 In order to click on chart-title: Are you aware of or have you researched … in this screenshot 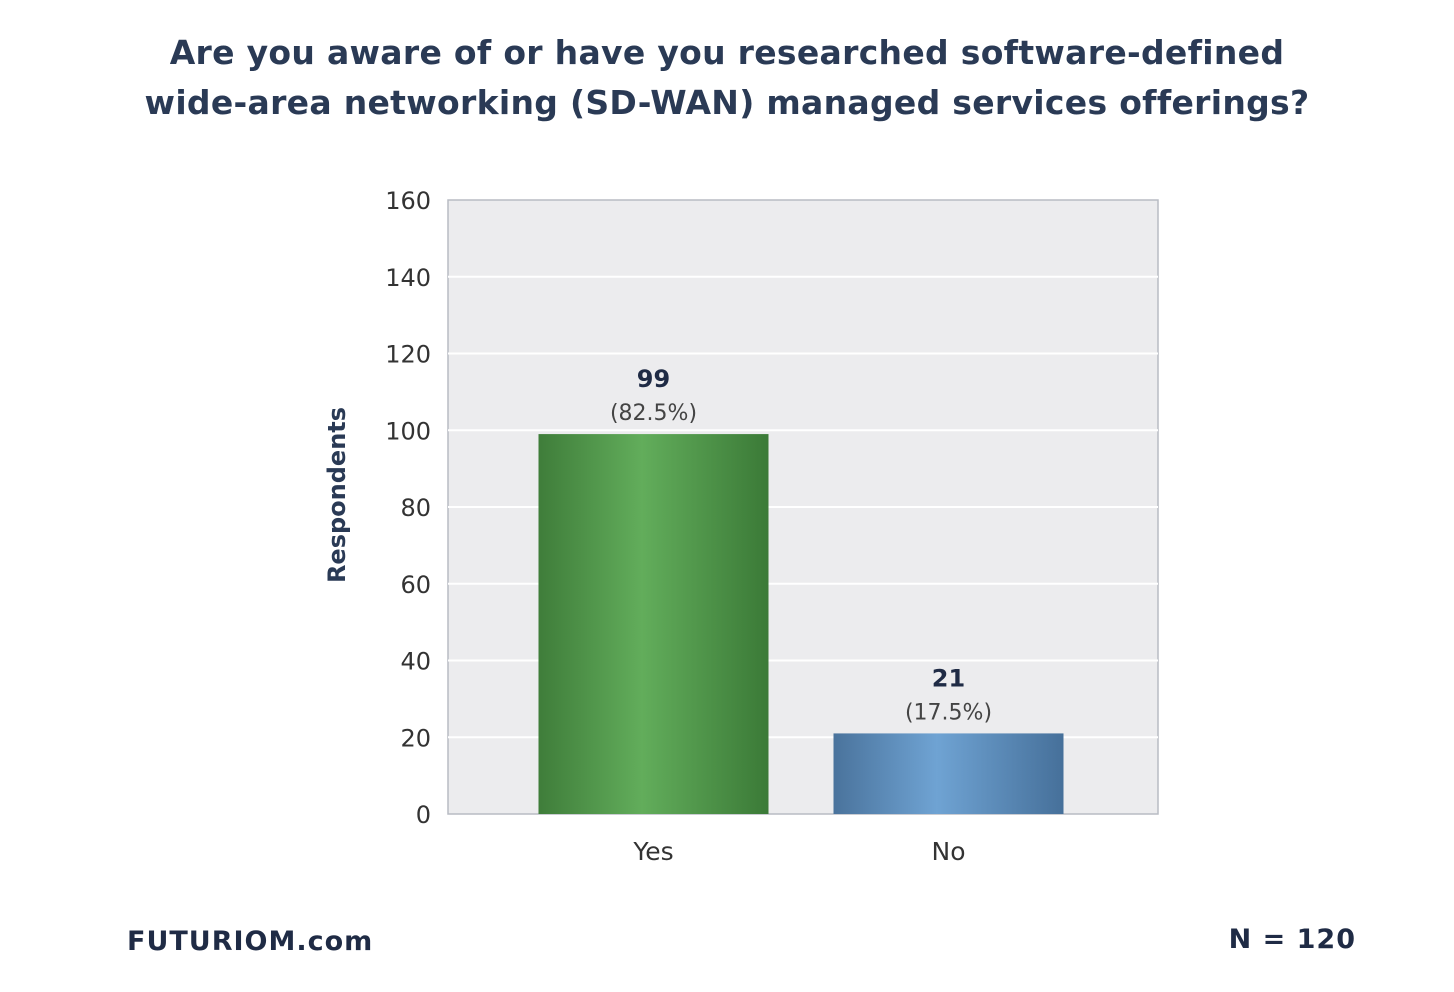, I will do `click(727, 78)`.